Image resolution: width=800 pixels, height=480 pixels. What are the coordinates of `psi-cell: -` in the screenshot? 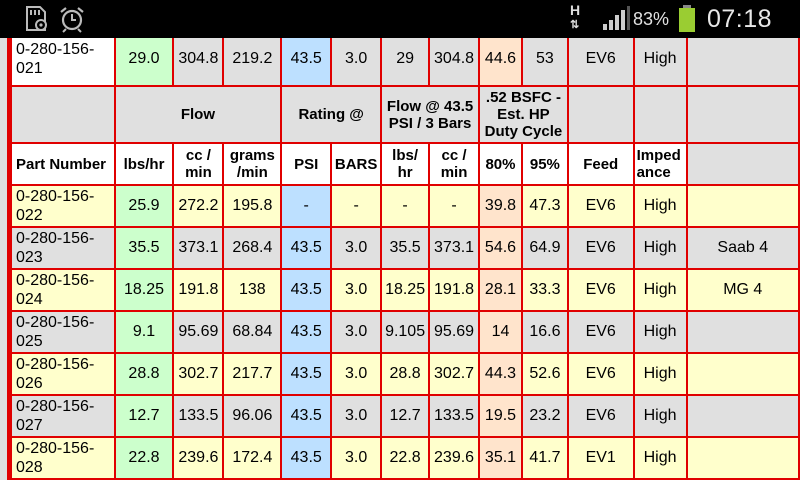 It's located at (306, 206).